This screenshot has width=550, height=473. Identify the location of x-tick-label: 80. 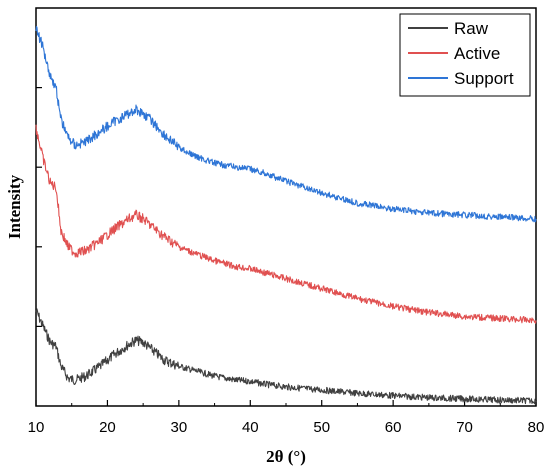
(536, 427).